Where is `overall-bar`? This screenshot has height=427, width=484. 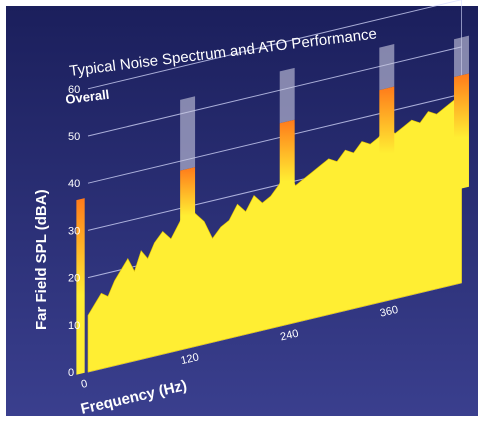
overall-bar is located at coordinates (80, 286).